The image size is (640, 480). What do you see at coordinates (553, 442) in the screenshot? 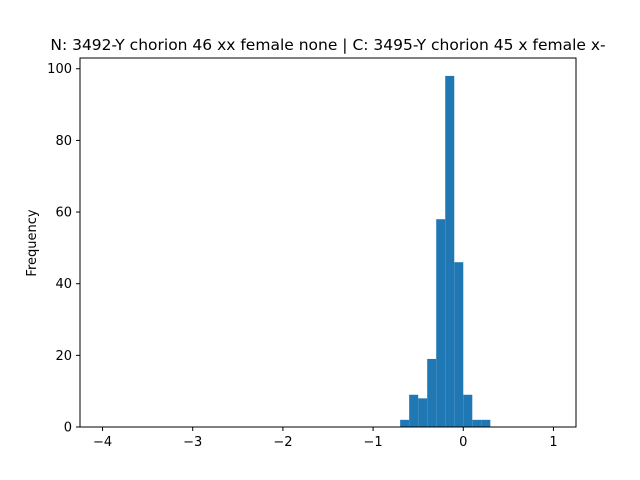
I see `x-tick-label: 1` at bounding box center [553, 442].